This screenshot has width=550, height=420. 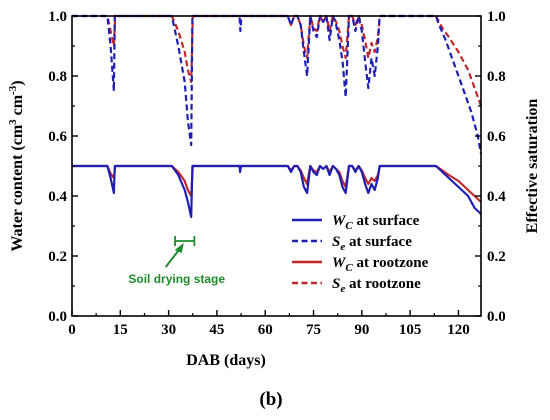 I want to click on y-axis-label: Water content (cm3 cm-3), so click(x=16, y=165).